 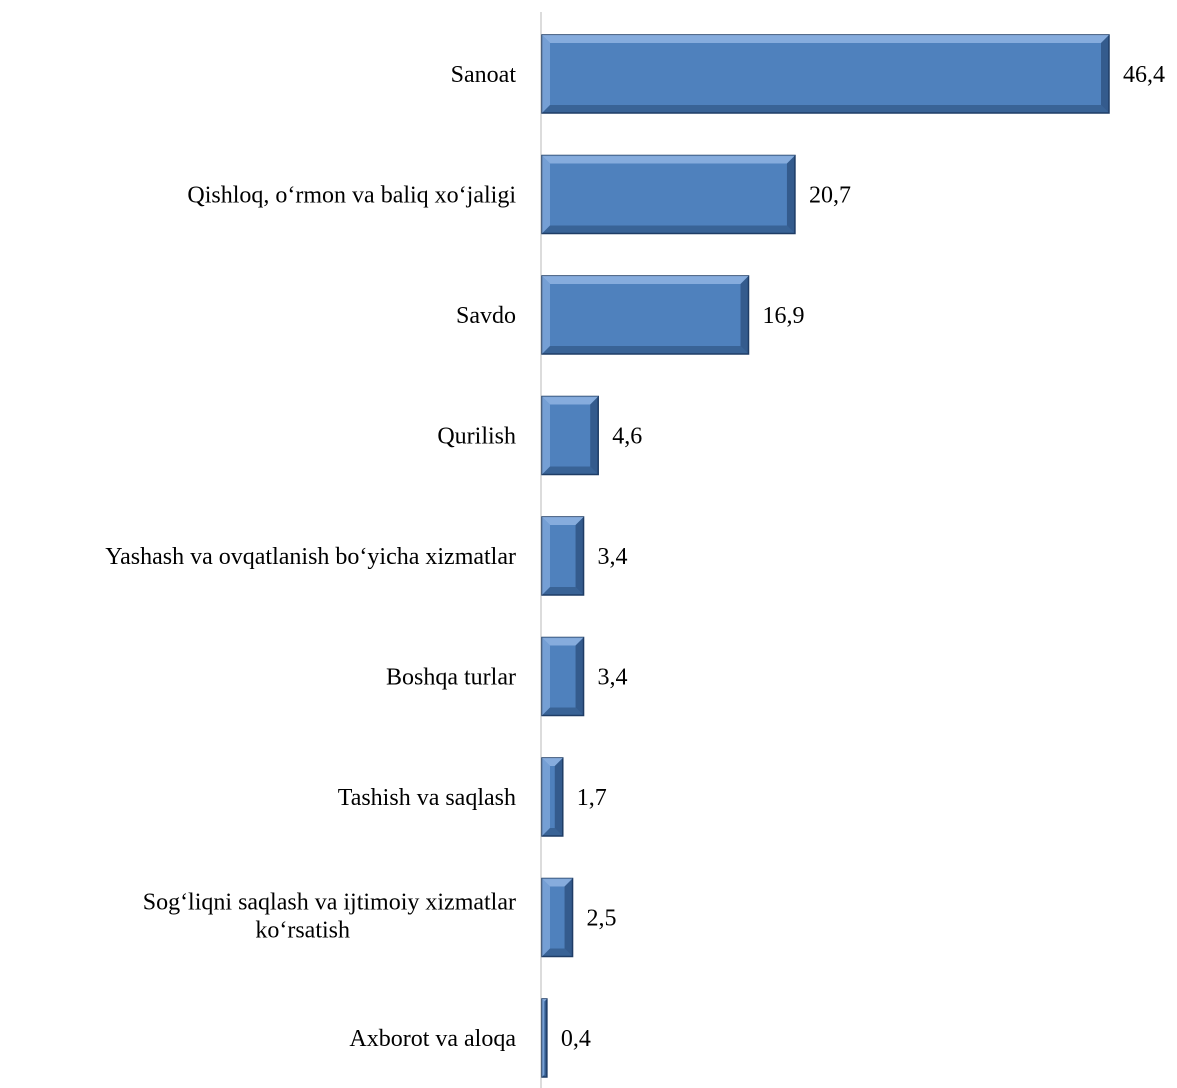 What do you see at coordinates (329, 903) in the screenshot?
I see `category-label-line: Sog‘liqni saqlash va ijtimoiy xizmatlar` at bounding box center [329, 903].